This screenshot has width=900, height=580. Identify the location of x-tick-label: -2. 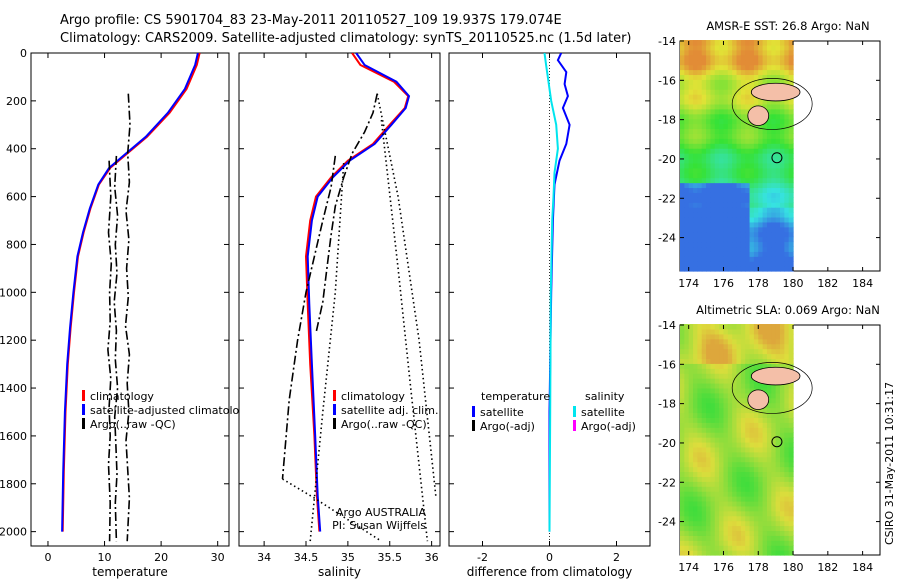
(482, 557).